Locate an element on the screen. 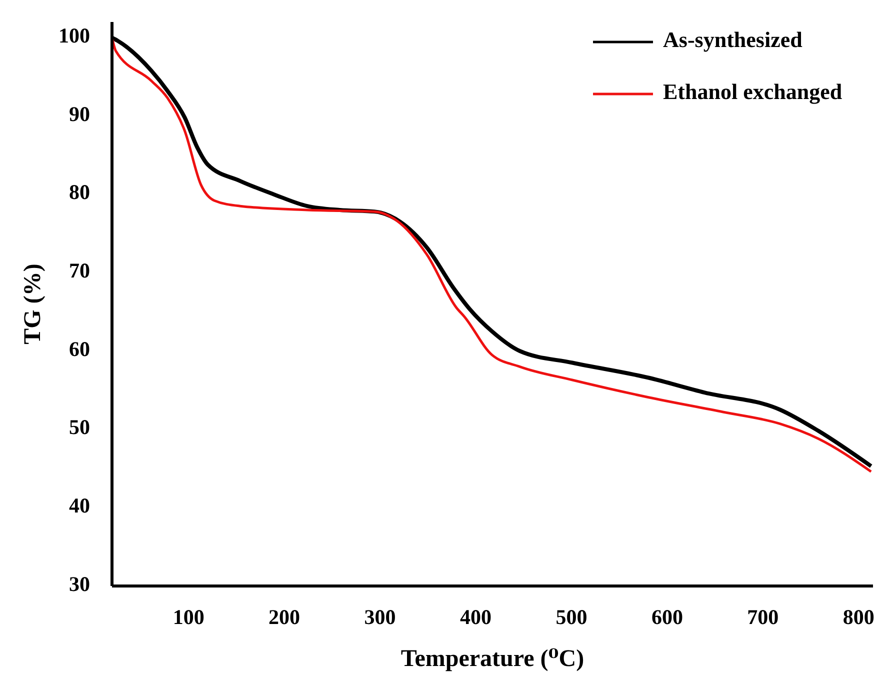 This screenshot has width=893, height=678. x-tick-label: 700 is located at coordinates (763, 617).